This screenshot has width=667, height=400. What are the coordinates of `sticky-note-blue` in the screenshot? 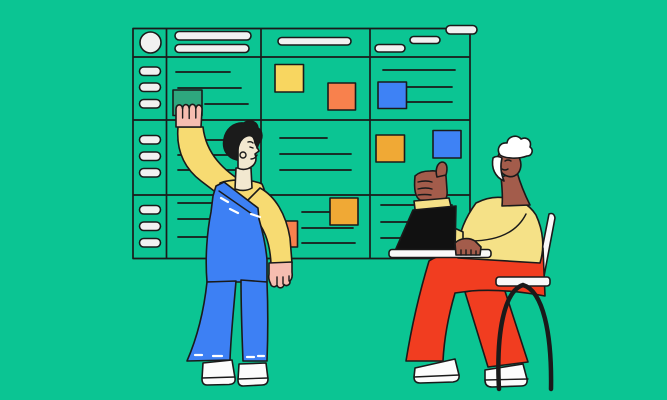 It's located at (392, 95).